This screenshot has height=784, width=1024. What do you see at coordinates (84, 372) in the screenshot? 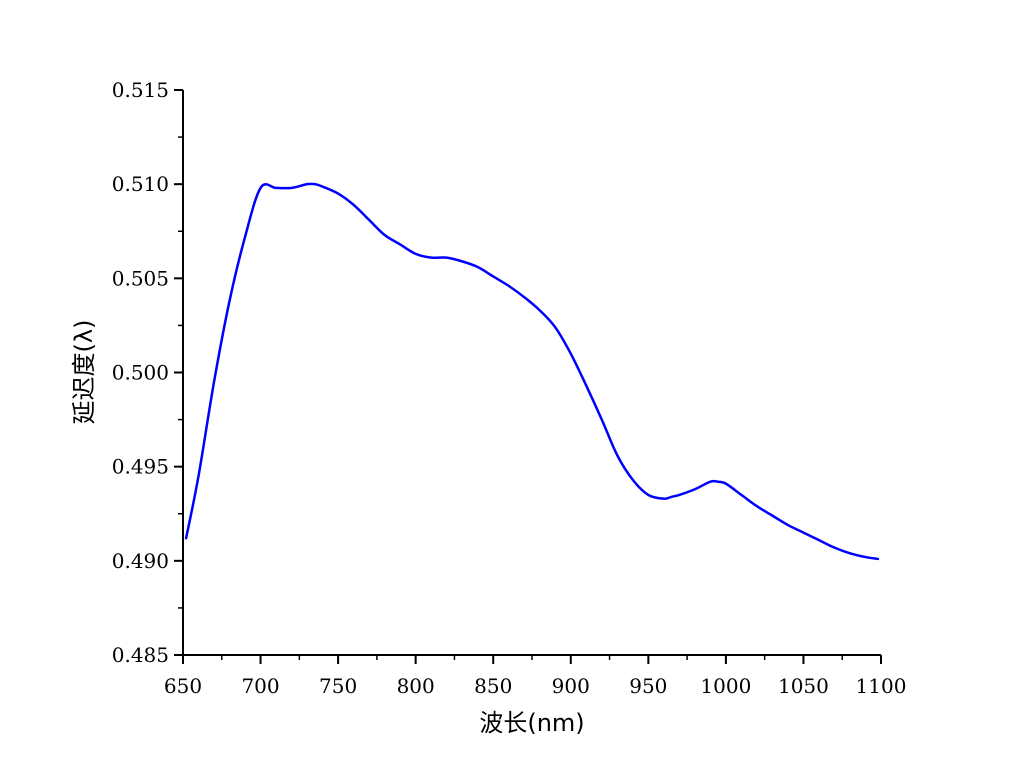
I see `y-axis-title: 延迟度(λ)` at bounding box center [84, 372].